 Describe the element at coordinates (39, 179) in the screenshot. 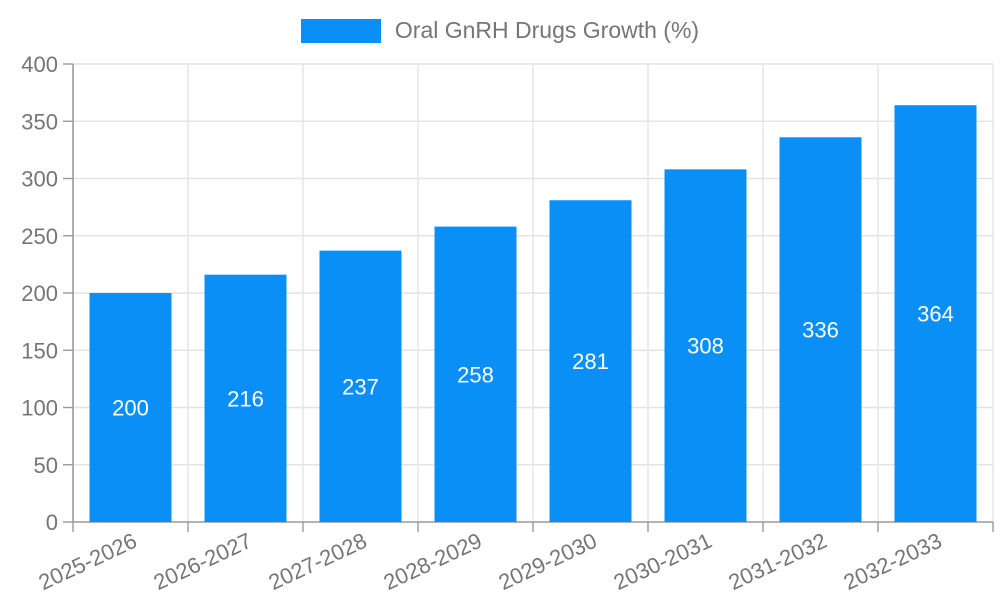

I see `y-tick-label: 300` at that location.